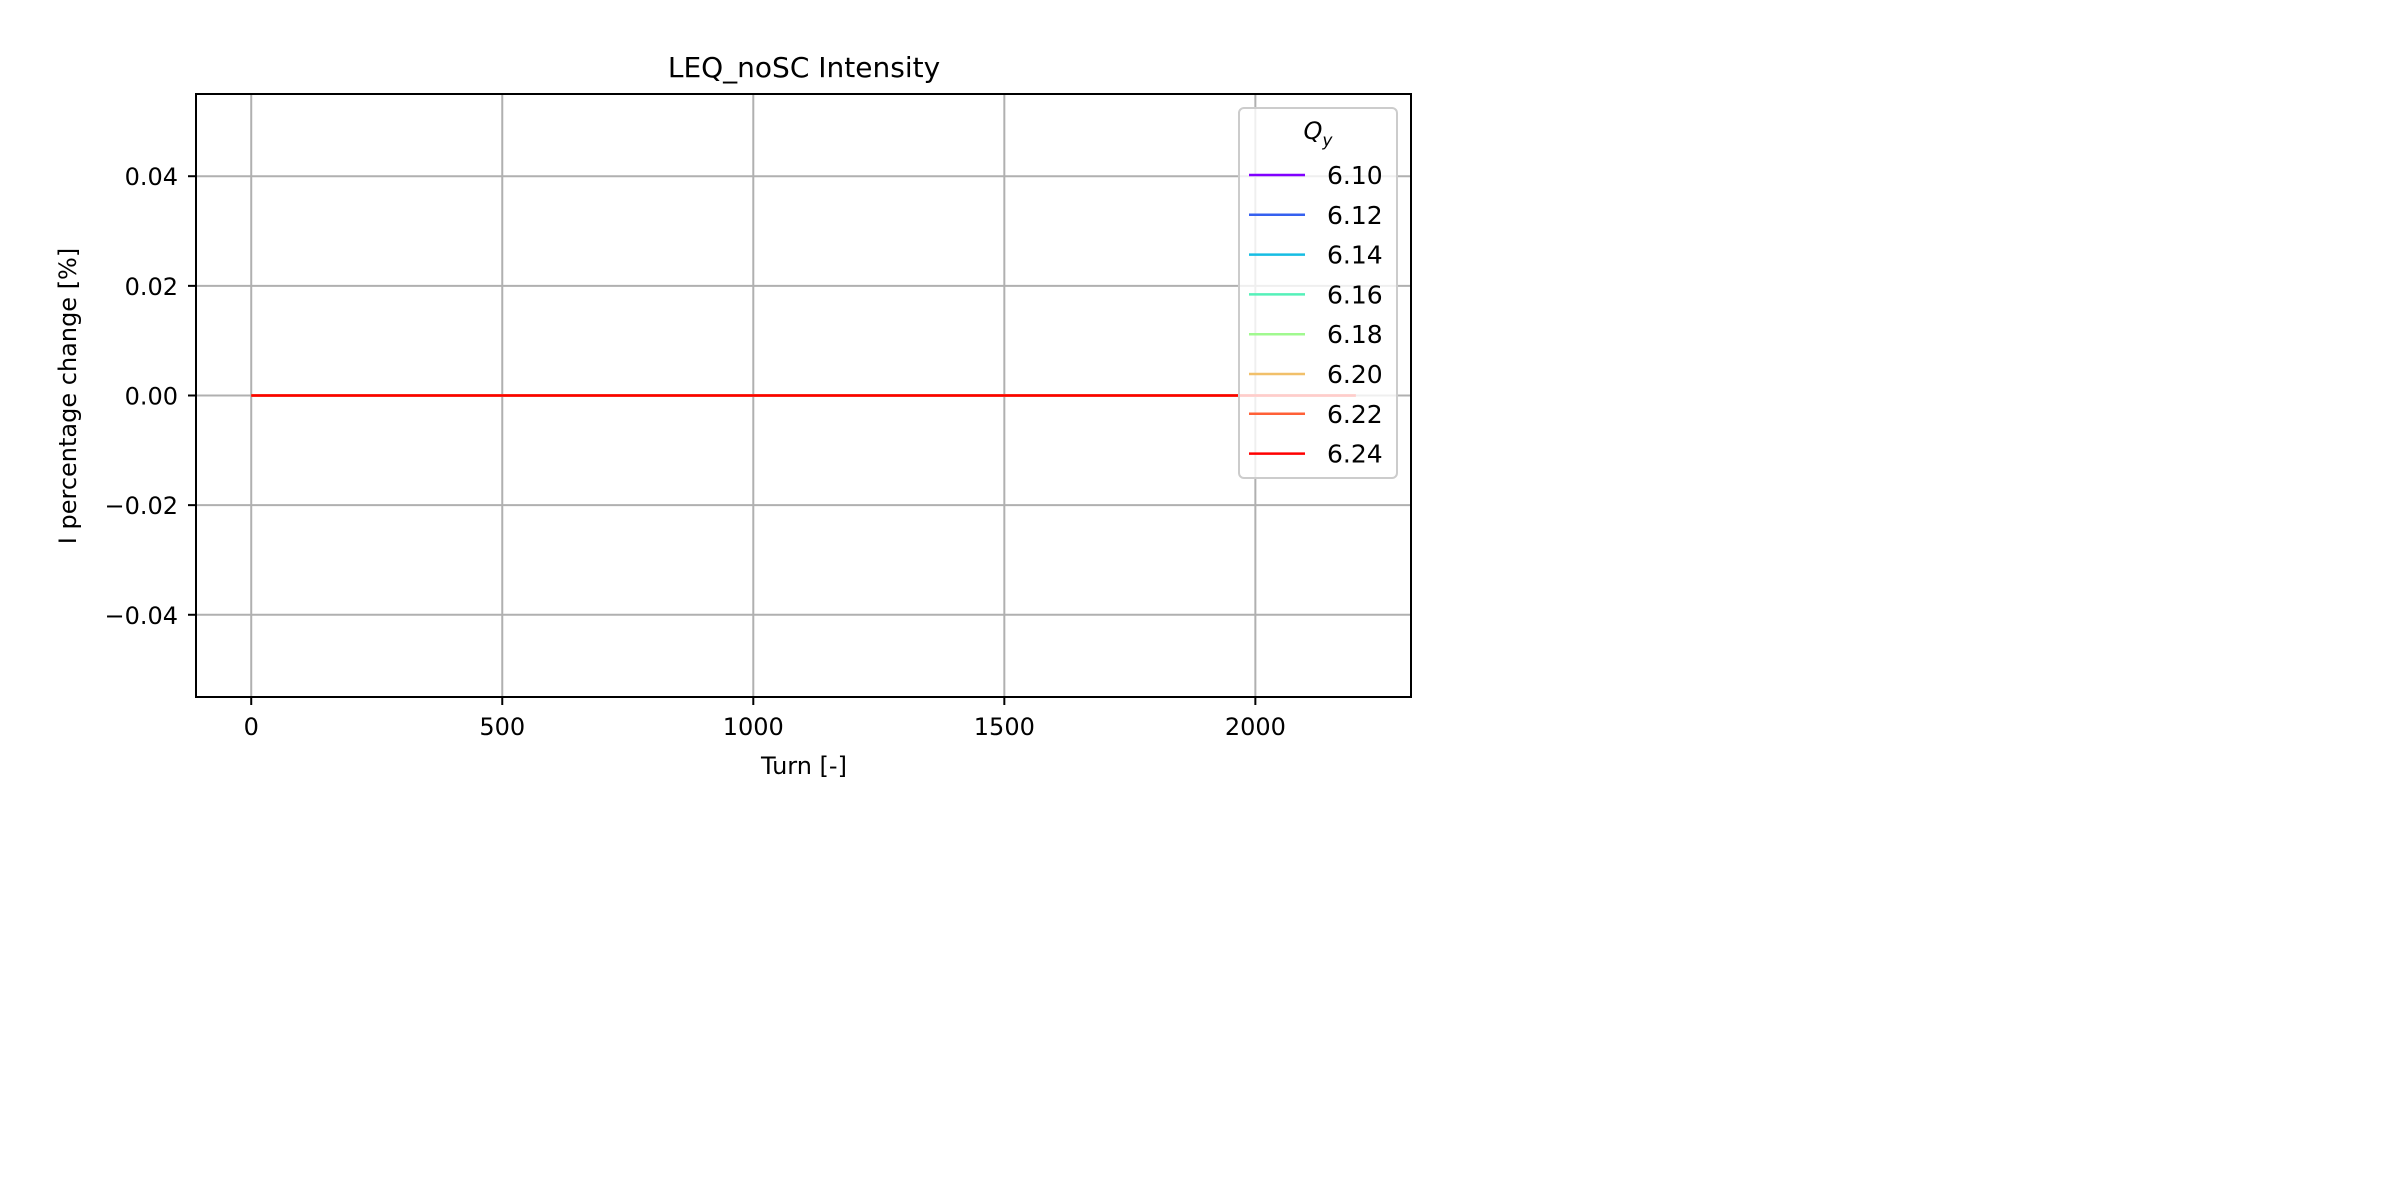 This screenshot has height=1200, width=2400. Describe the element at coordinates (141, 506) in the screenshot. I see `y-tick-label: −0.02` at that location.